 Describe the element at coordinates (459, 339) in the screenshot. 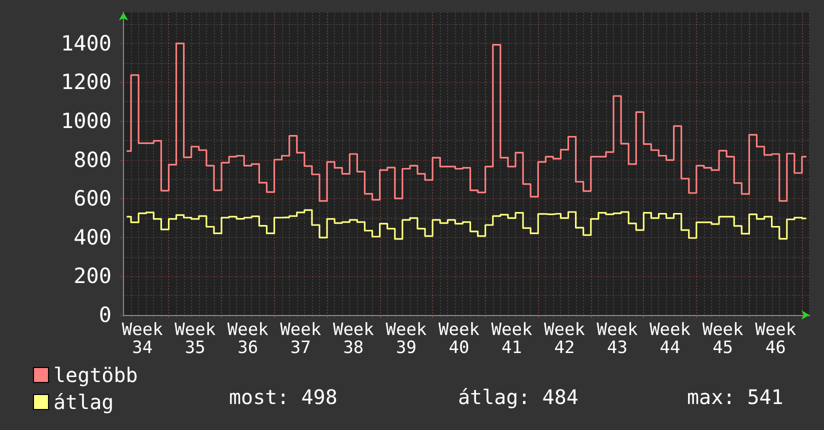

I see `x-tick-label: Week 40` at that location.